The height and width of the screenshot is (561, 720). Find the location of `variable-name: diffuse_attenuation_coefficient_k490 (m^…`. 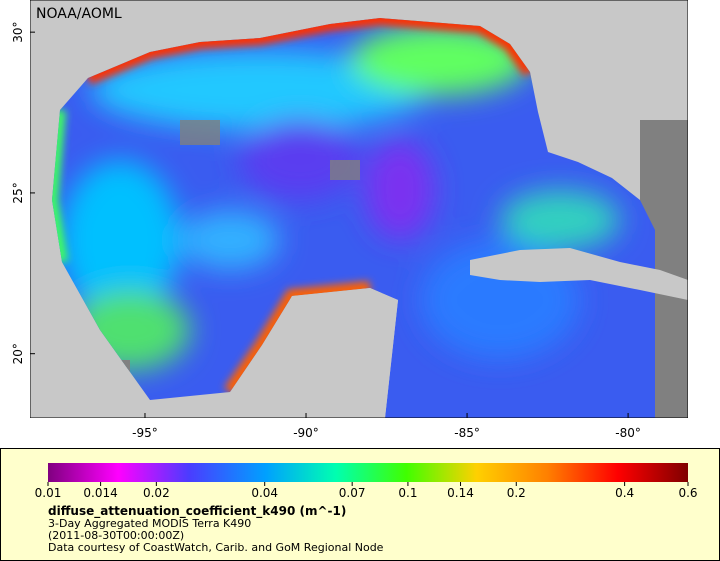

variable-name: diffuse_attenuation_coefficient_k490 (m^… is located at coordinates (197, 511).